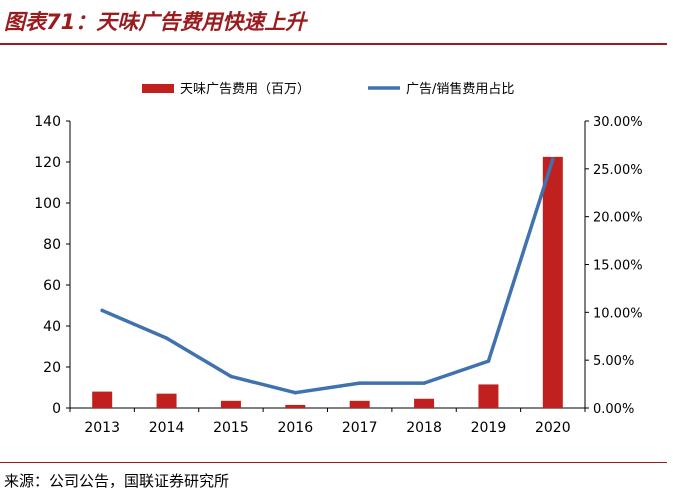 This screenshot has width=673, height=501. Describe the element at coordinates (158, 88) in the screenshot. I see `legend-swatch-bar` at that location.